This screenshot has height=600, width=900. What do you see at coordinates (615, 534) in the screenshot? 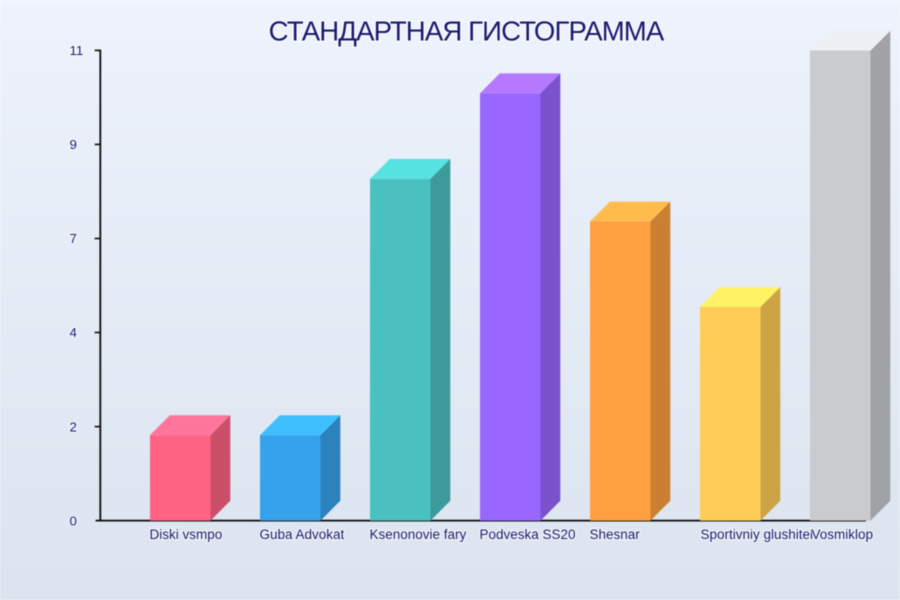
I see `svg-text: Shesnar` at bounding box center [615, 534].